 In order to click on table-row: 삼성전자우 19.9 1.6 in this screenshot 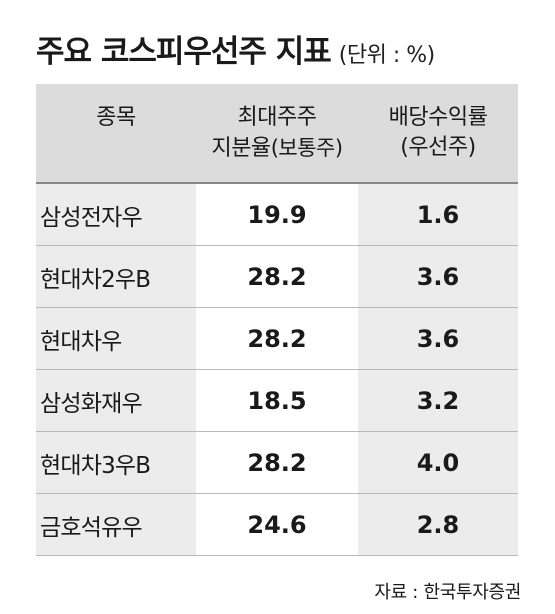, I will do `click(277, 215)`.